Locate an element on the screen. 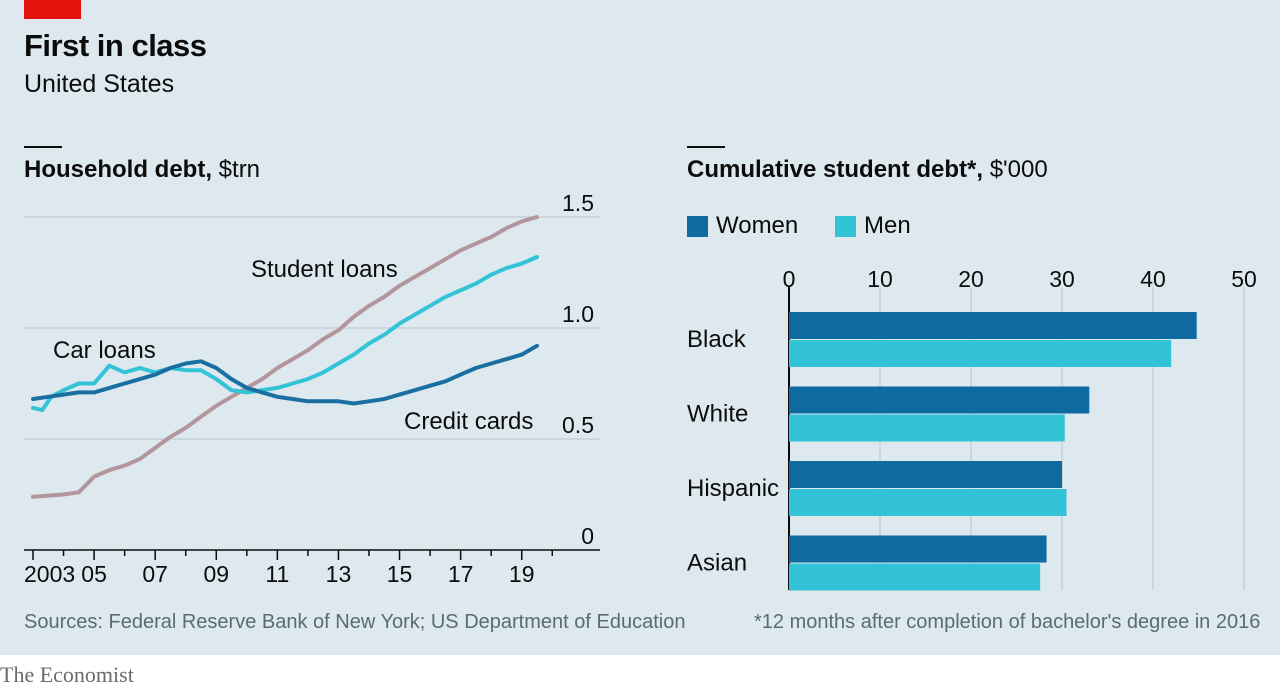 Image resolution: width=1280 pixels, height=691 pixels. x-tick-label: 13 is located at coordinates (339, 574).